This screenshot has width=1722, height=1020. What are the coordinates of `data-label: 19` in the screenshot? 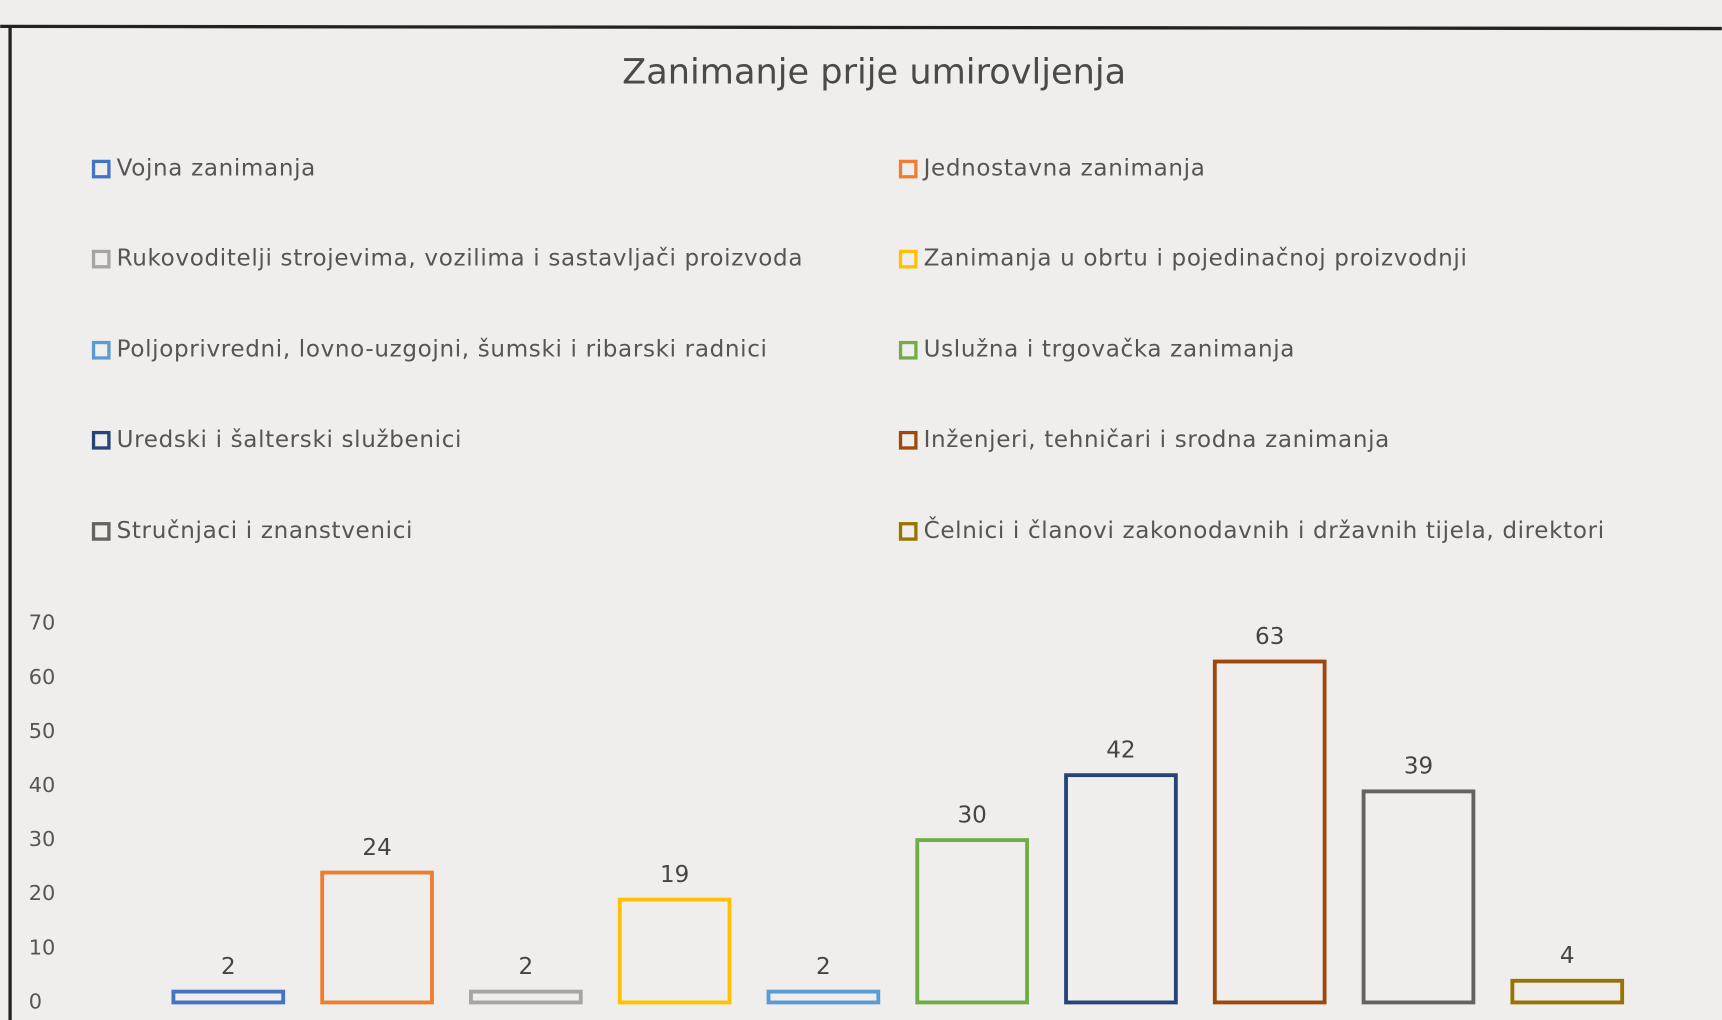 It's located at (674, 875).